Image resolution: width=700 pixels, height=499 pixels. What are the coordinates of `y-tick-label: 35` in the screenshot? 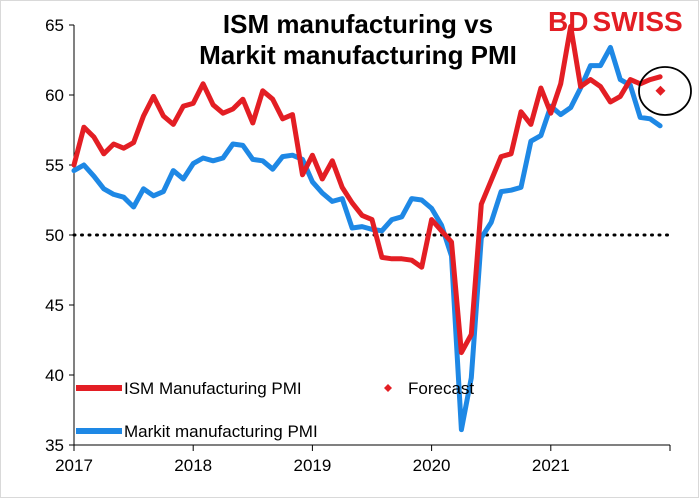 It's located at (54, 445).